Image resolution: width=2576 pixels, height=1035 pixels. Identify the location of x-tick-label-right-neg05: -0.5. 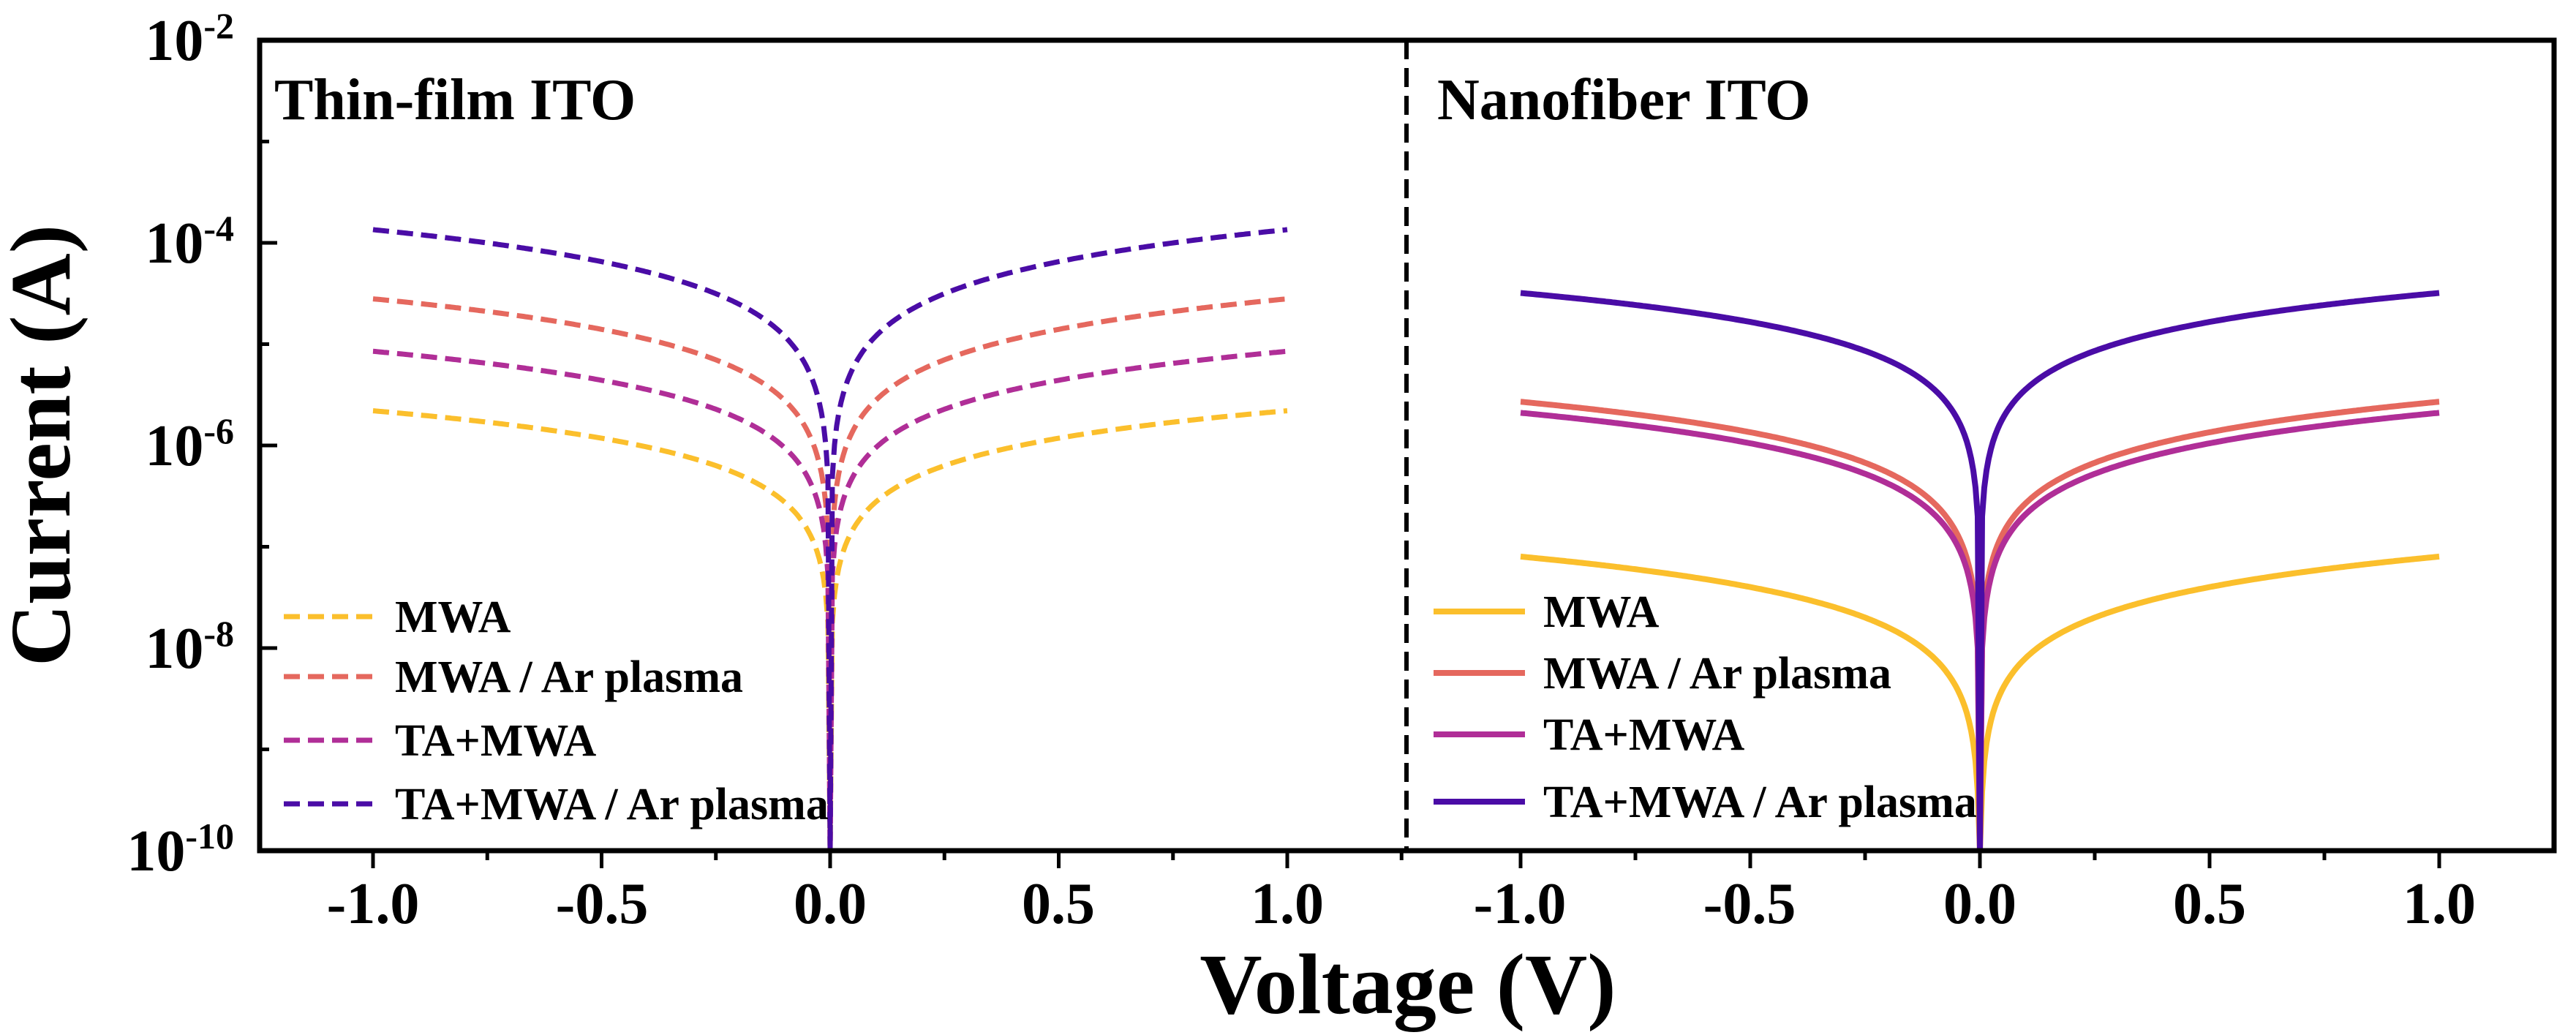
(1749, 904).